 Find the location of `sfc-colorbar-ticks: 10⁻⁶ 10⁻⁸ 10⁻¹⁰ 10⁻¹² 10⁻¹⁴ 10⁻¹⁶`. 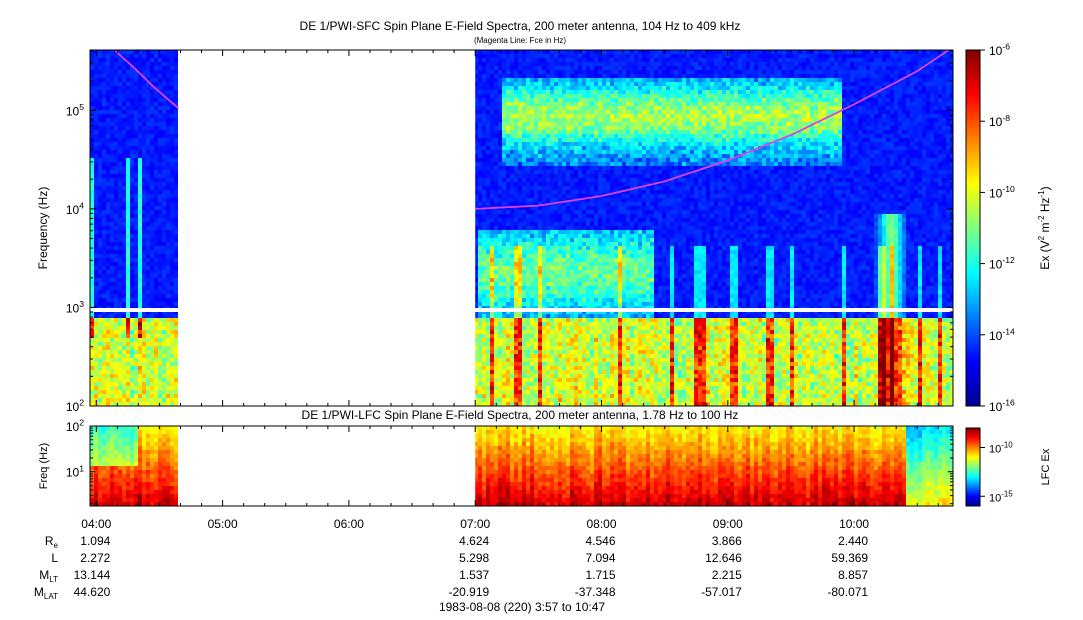

sfc-colorbar-ticks: 10⁻⁶ 10⁻⁸ 10⁻¹⁰ 10⁻¹² 10⁻¹⁴ 10⁻¹⁶ is located at coordinates (997, 228).